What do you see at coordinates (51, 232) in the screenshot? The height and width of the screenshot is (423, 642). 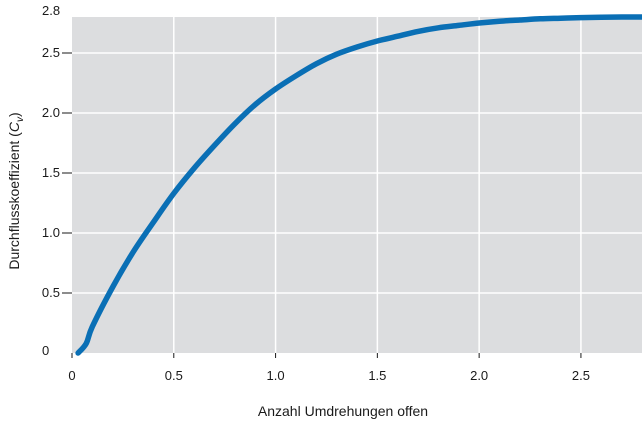 I see `y-tick-label-2: 1.0` at bounding box center [51, 232].